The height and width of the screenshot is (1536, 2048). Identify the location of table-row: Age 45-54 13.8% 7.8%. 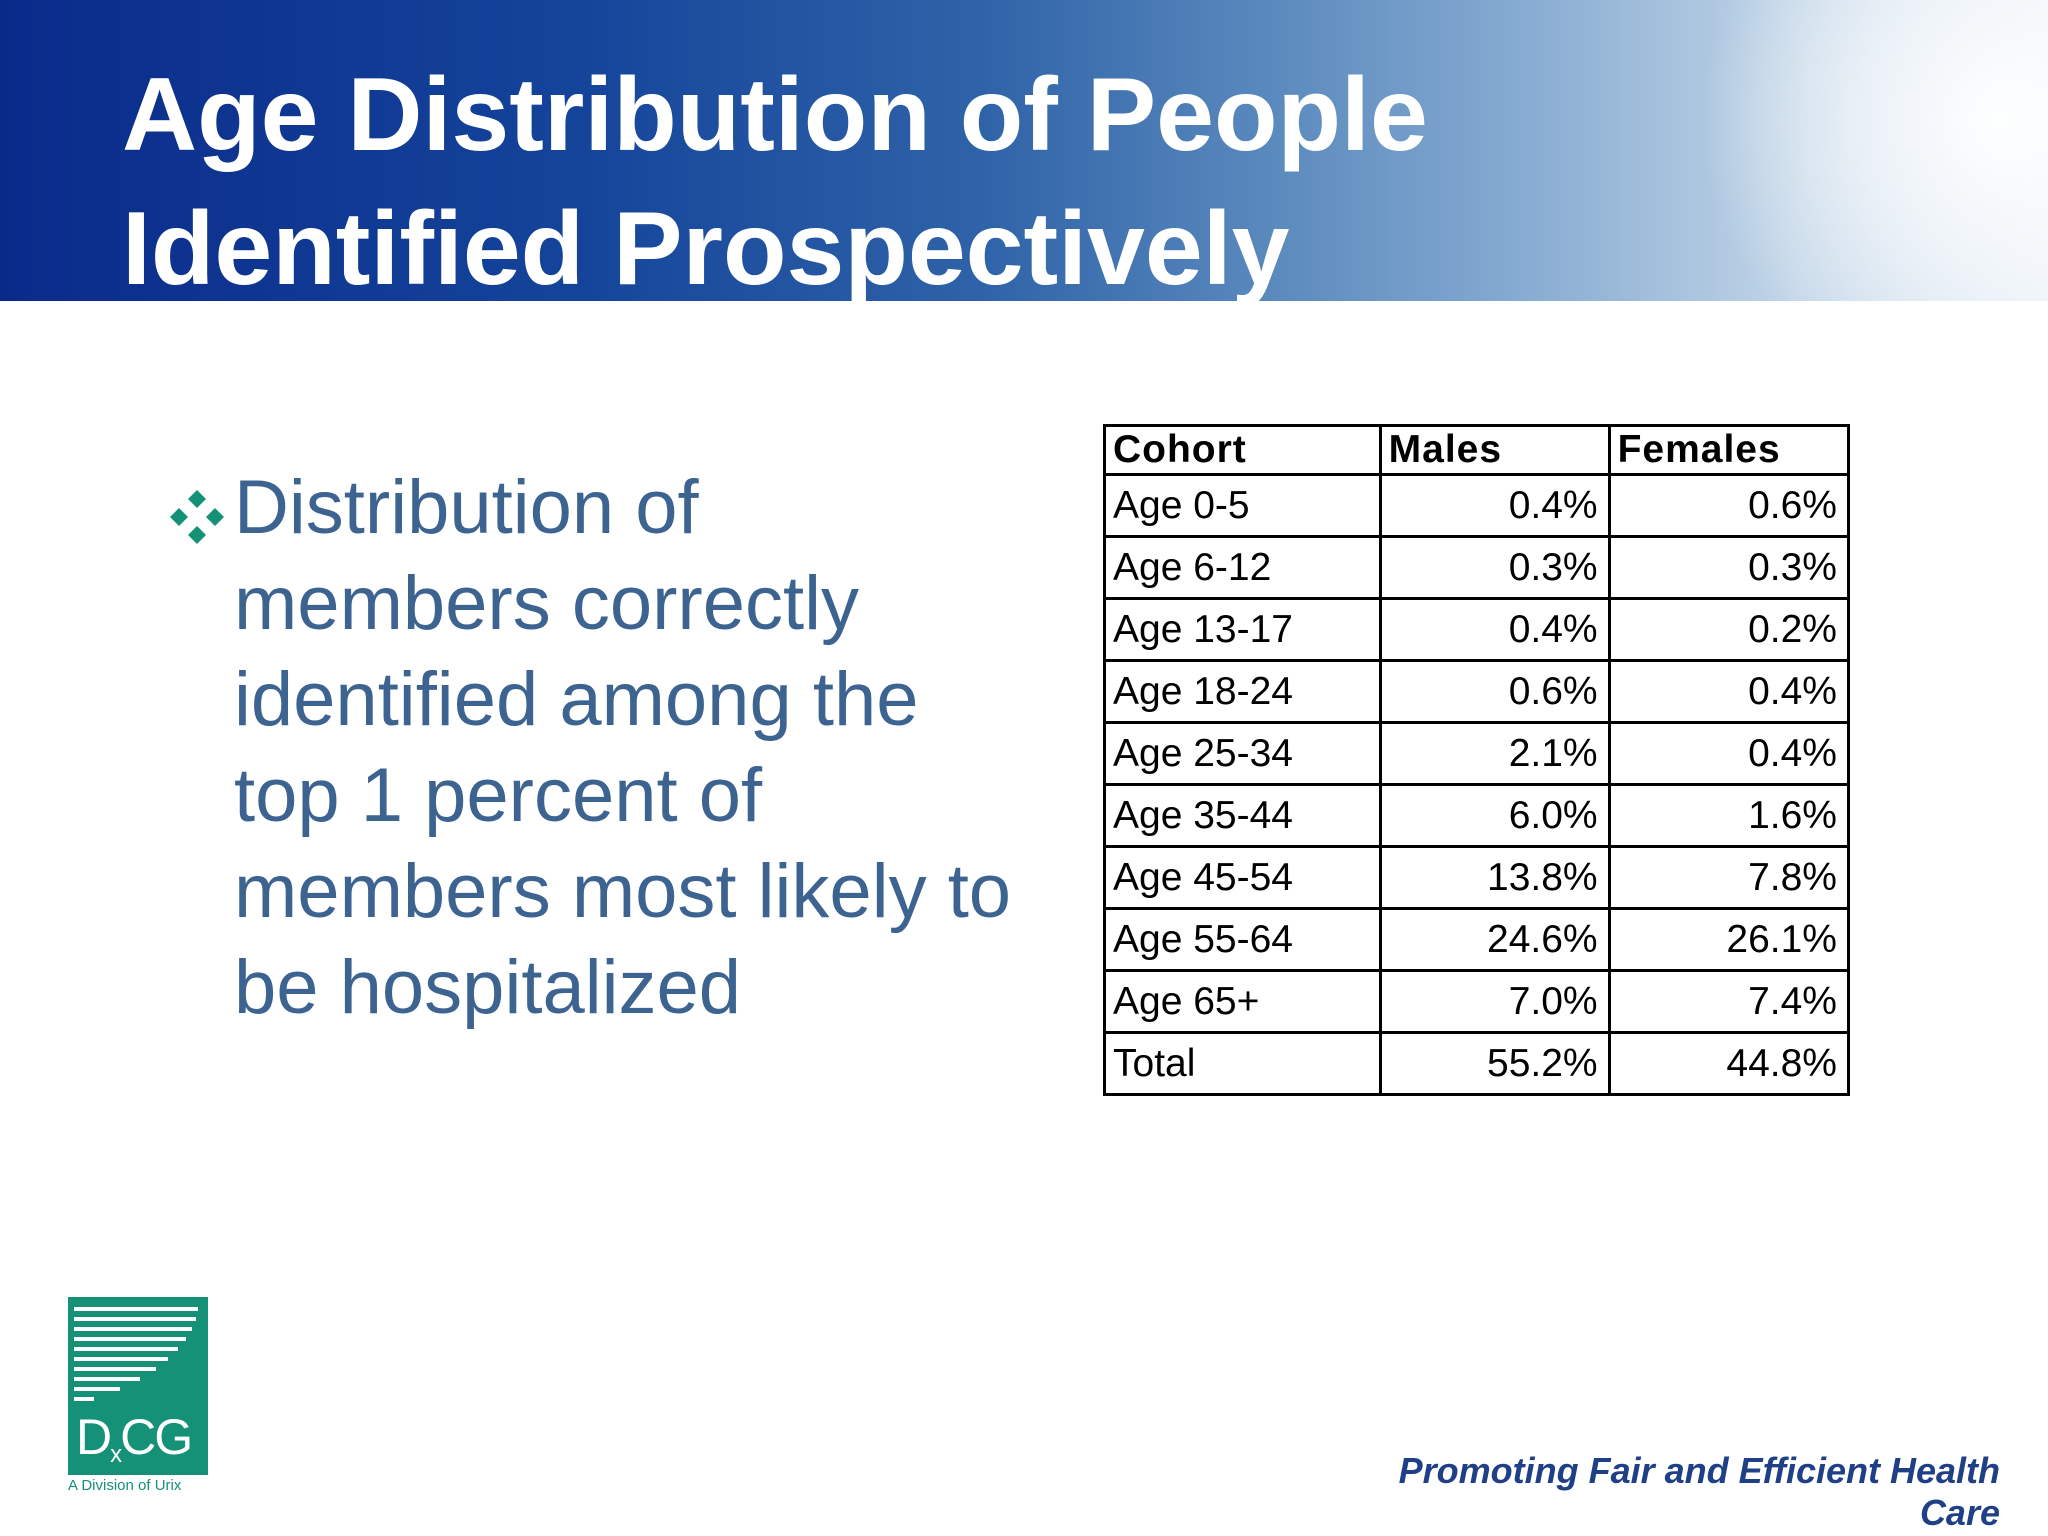
(1477, 877).